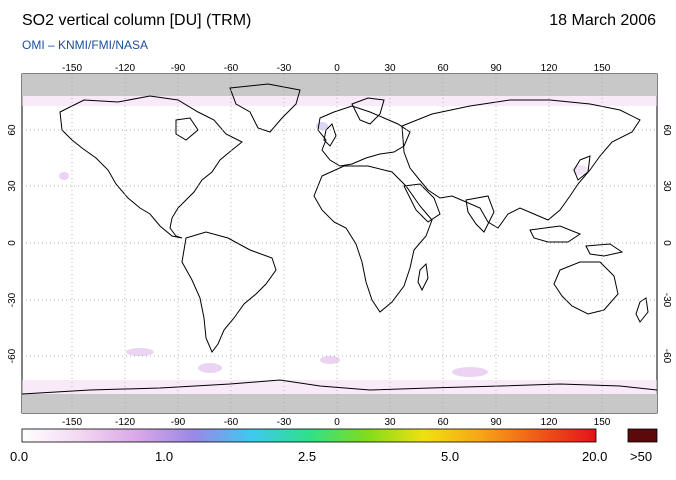 The image size is (676, 480). I want to click on lat-tick-left: -60, so click(12, 355).